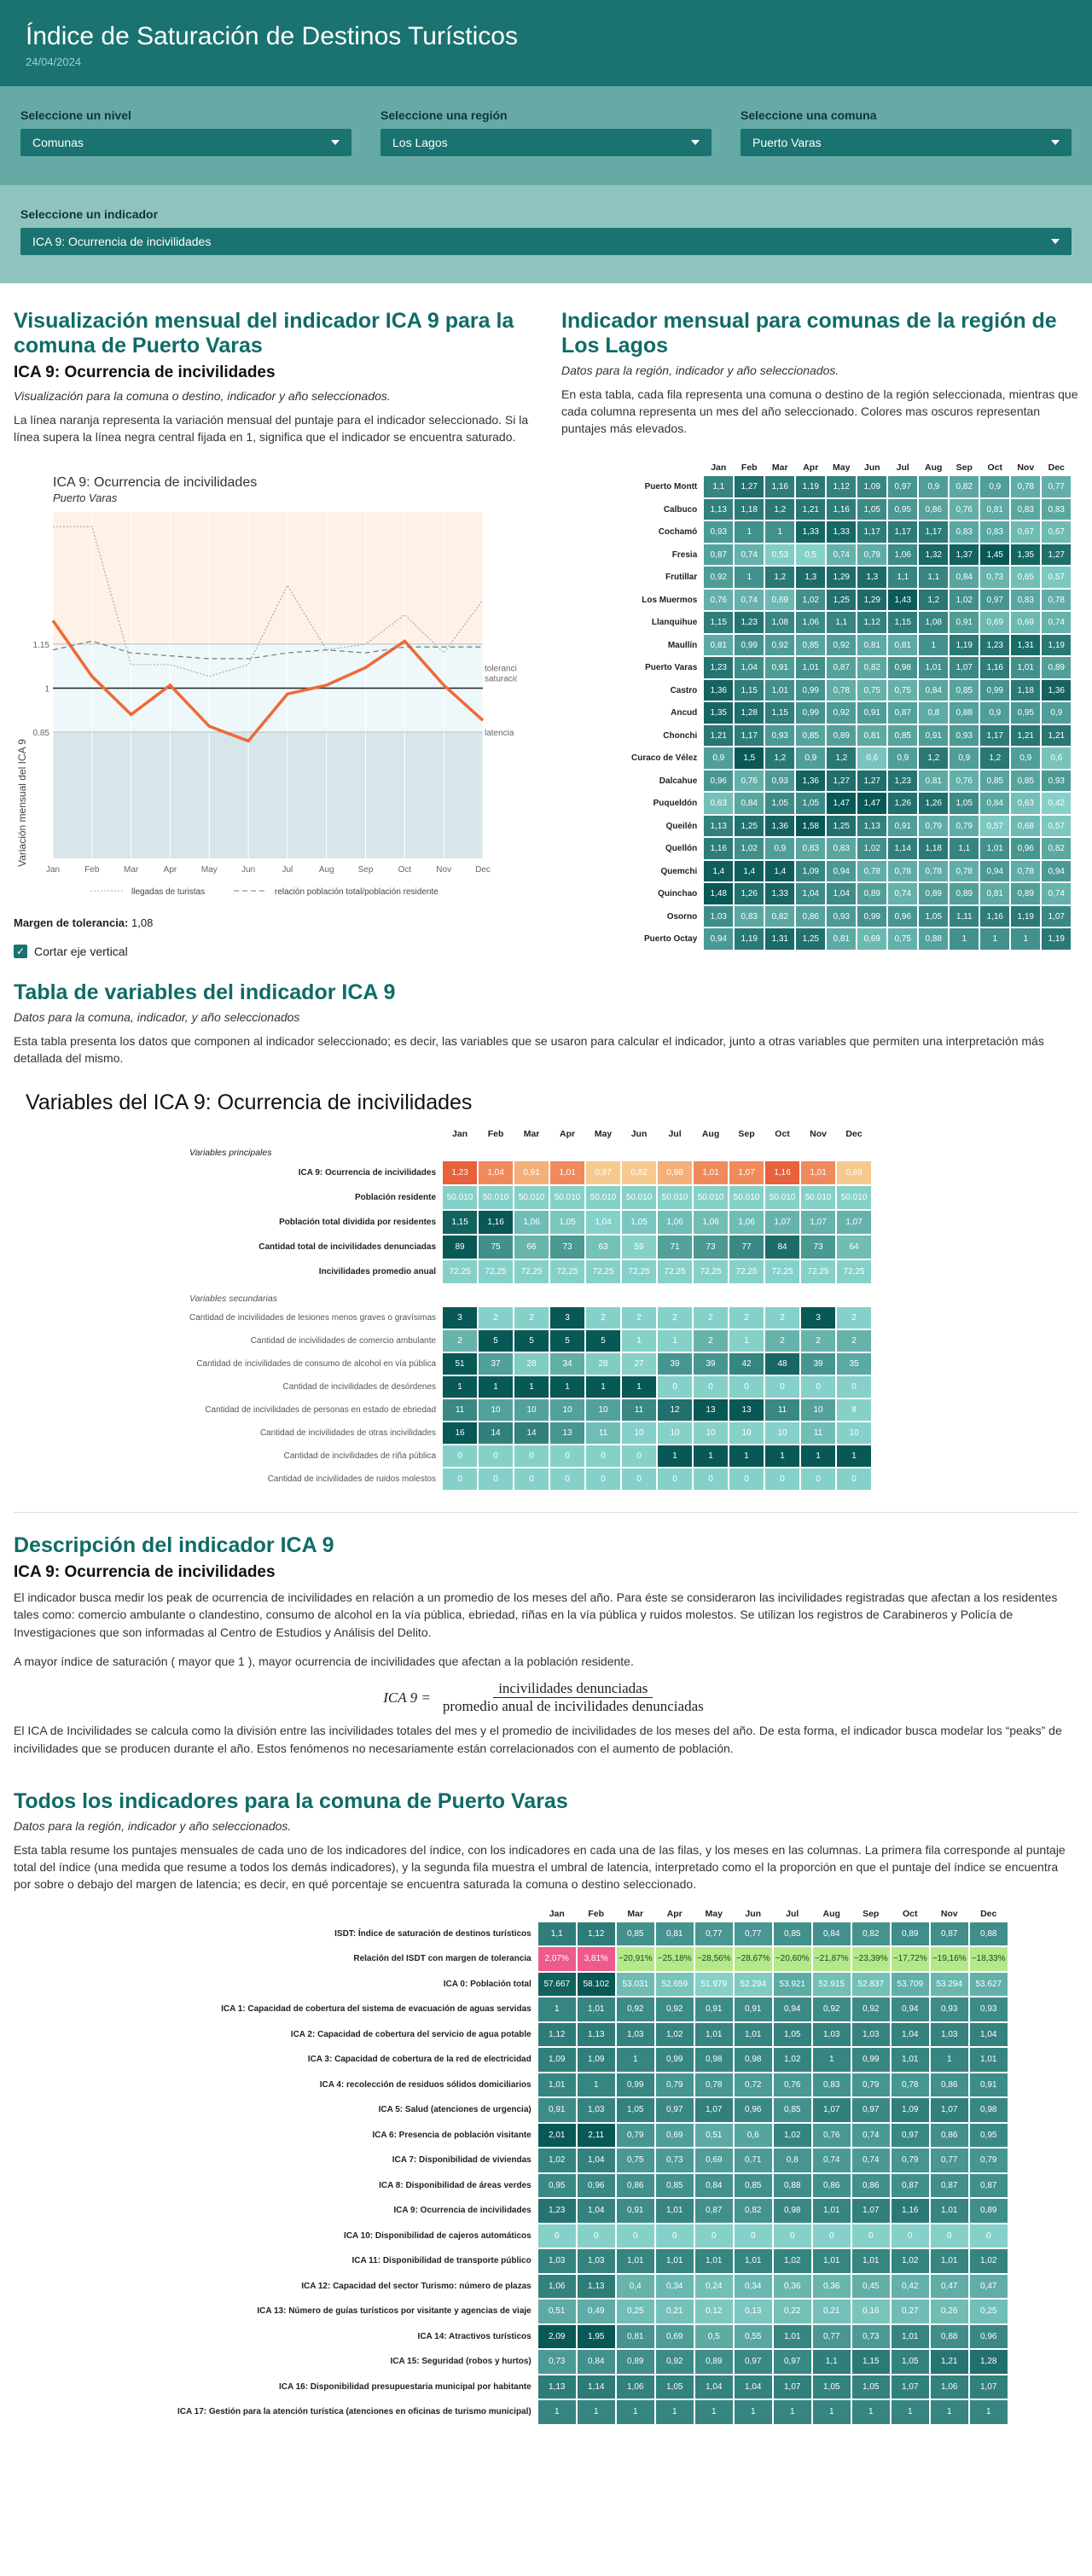 The height and width of the screenshot is (2576, 1092). I want to click on value-cell: 3, so click(460, 1318).